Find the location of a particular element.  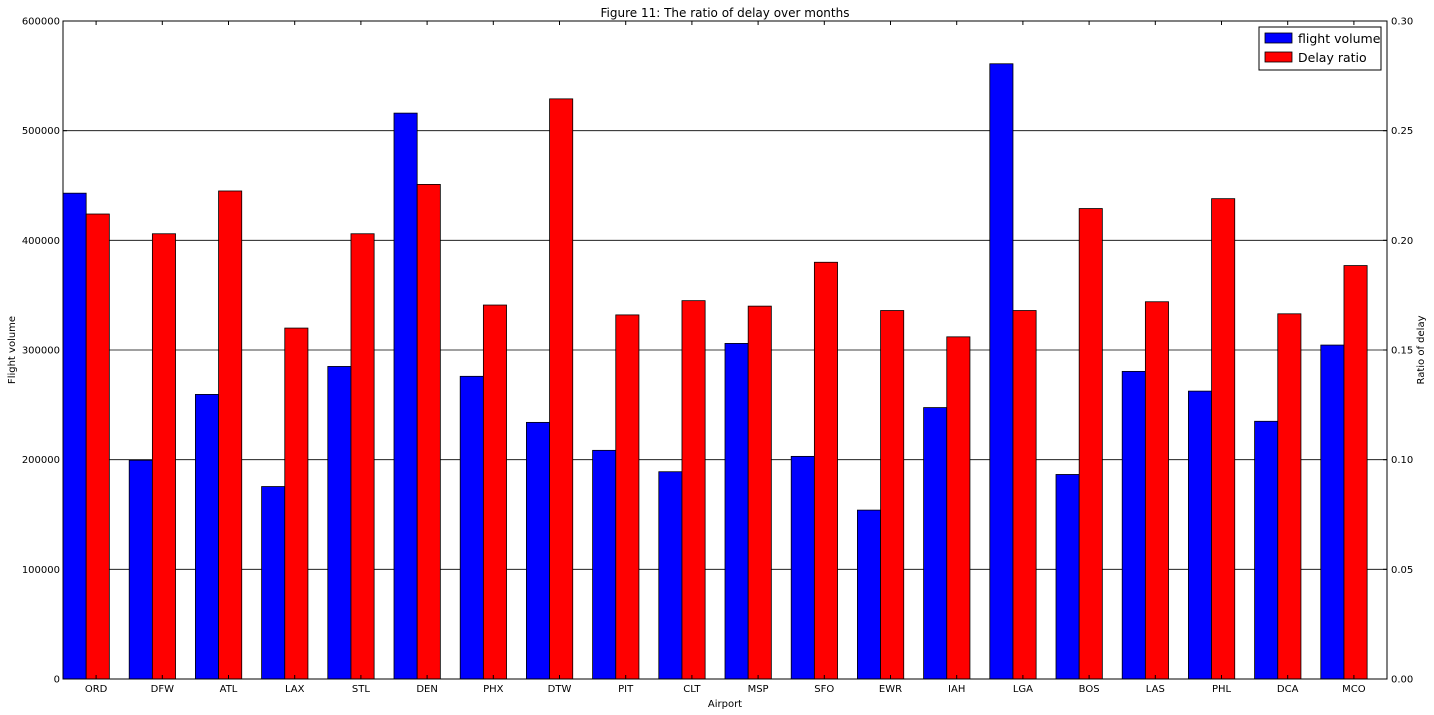

x-tick-label: ATL is located at coordinates (229, 689).